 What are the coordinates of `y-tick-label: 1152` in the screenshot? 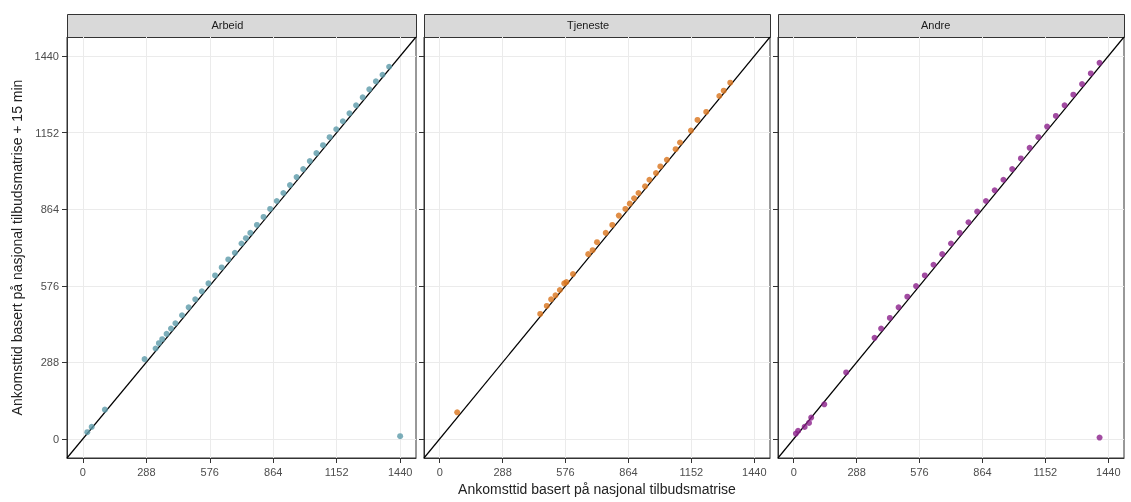 It's located at (47, 132).